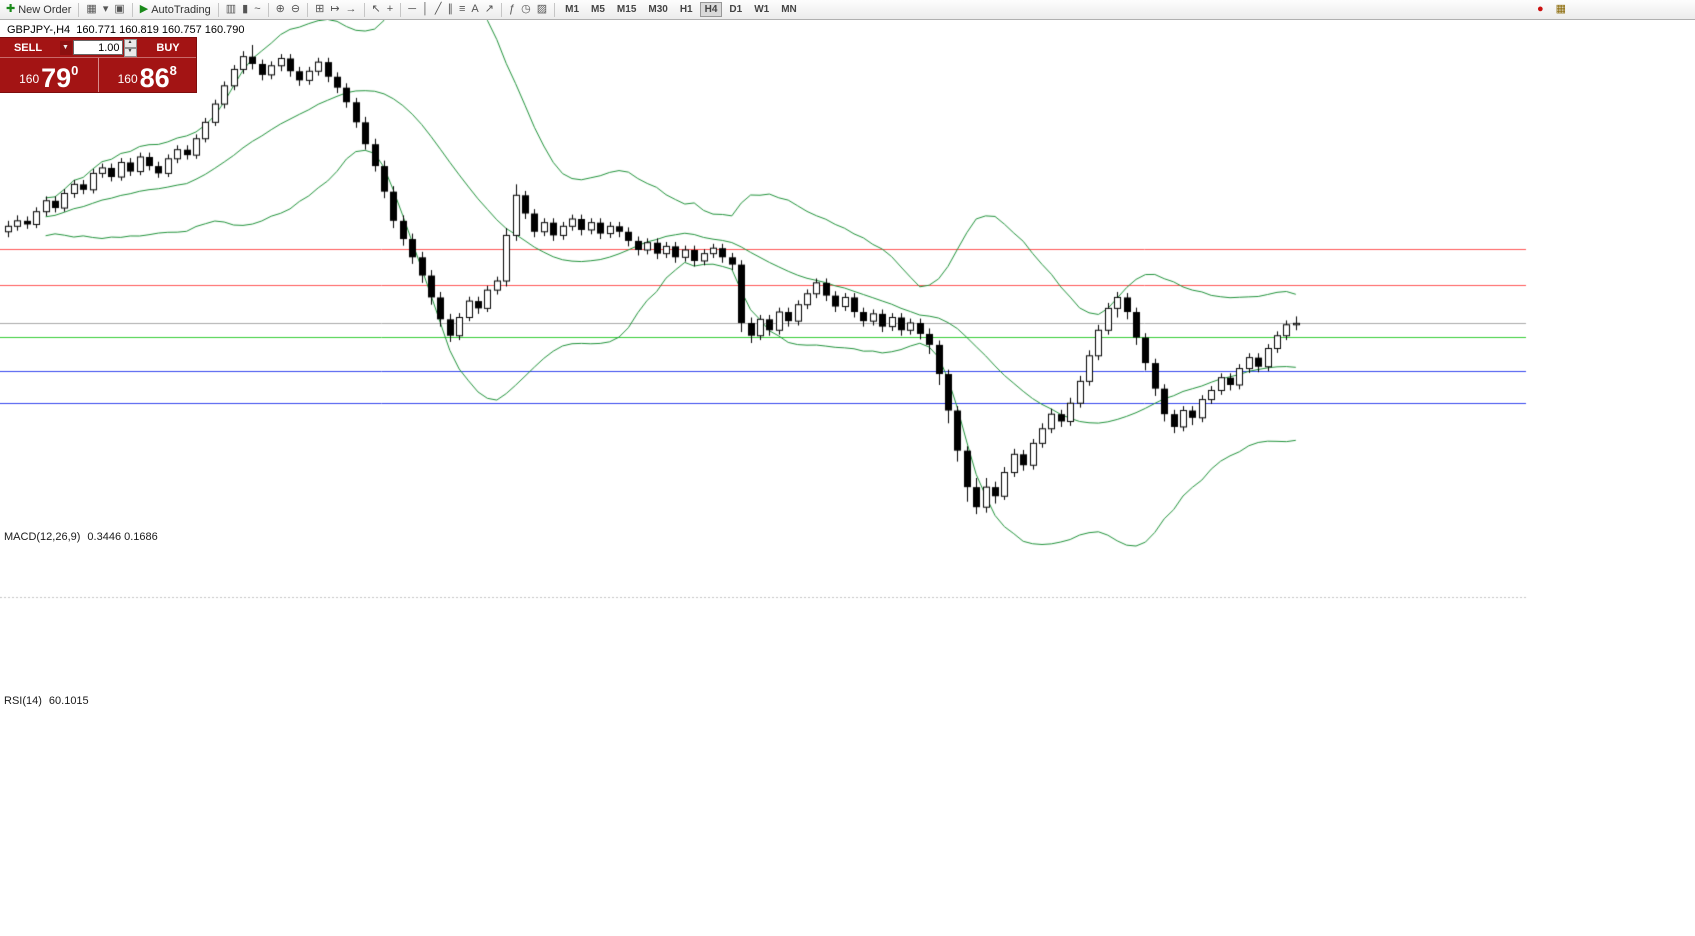 Image resolution: width=1695 pixels, height=936 pixels. Describe the element at coordinates (736, 9) in the screenshot. I see `timeframe-d1-button: D1` at that location.